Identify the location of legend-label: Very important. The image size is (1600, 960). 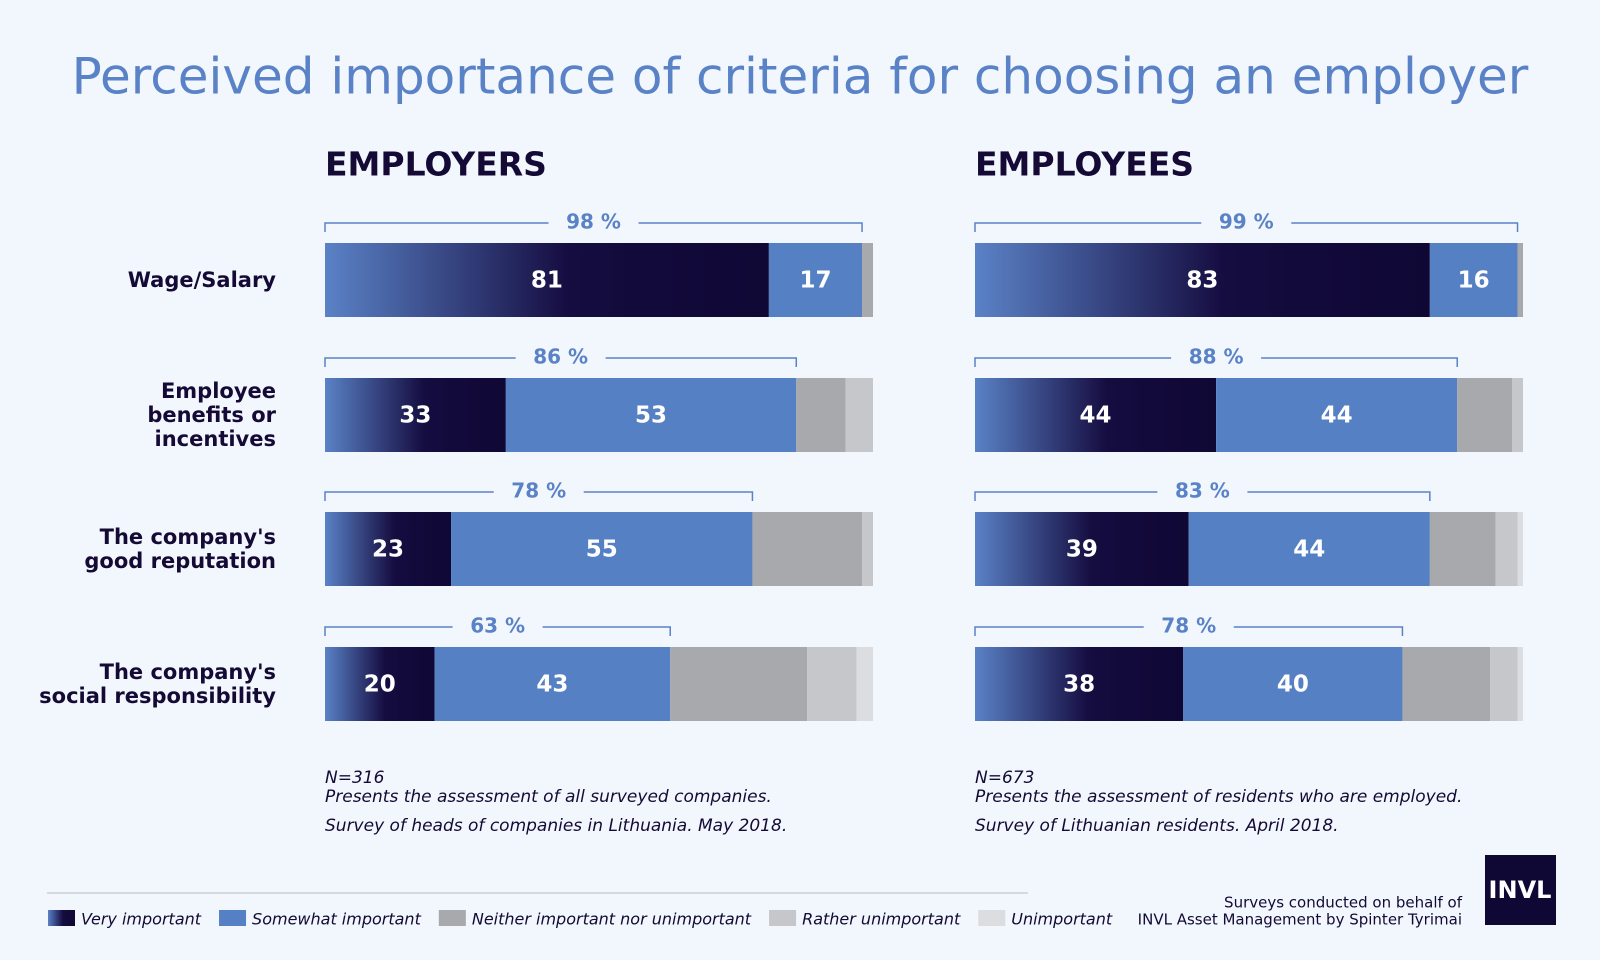
(141, 919).